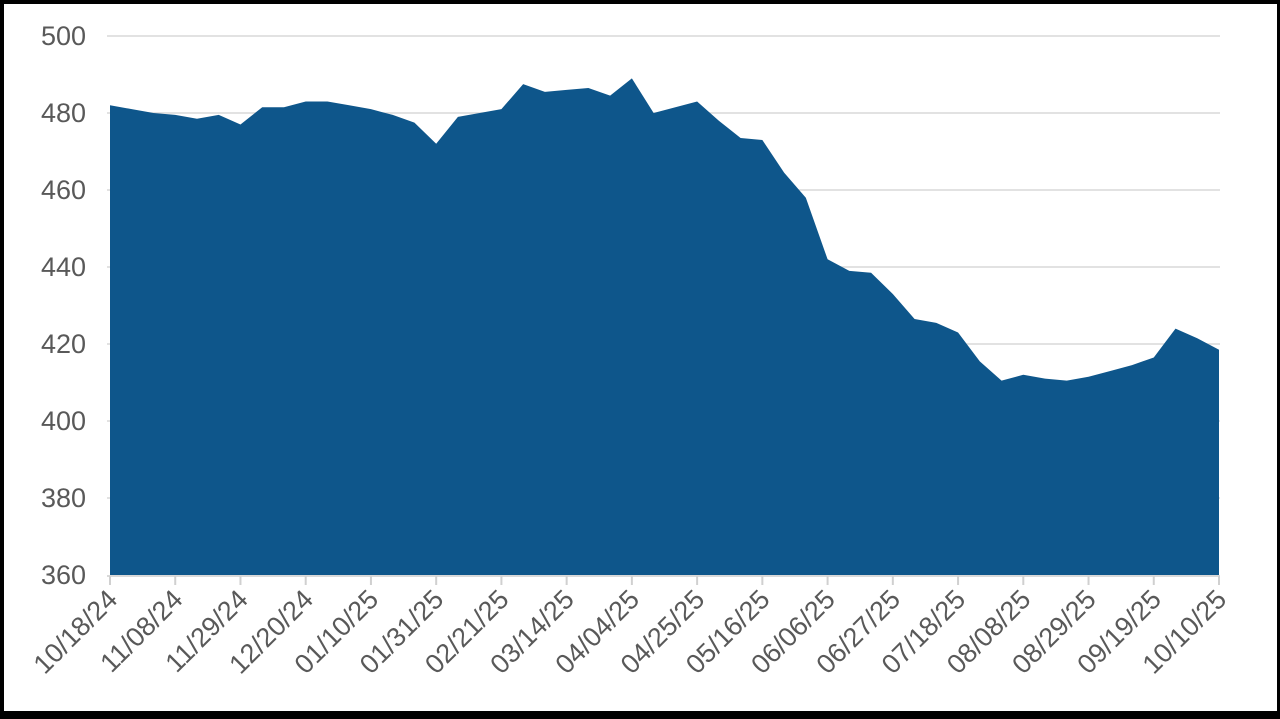 The width and height of the screenshot is (1280, 719). I want to click on x-axis, so click(663, 580).